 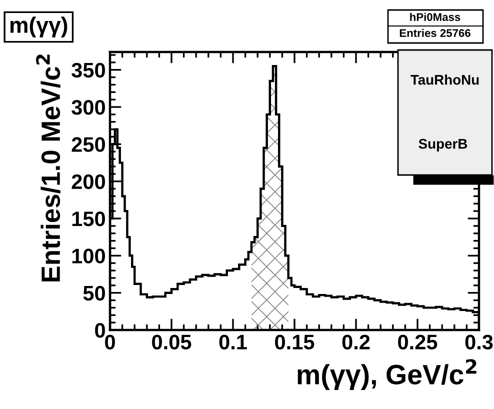 I want to click on x-tick-label: 0.3, so click(x=479, y=342).